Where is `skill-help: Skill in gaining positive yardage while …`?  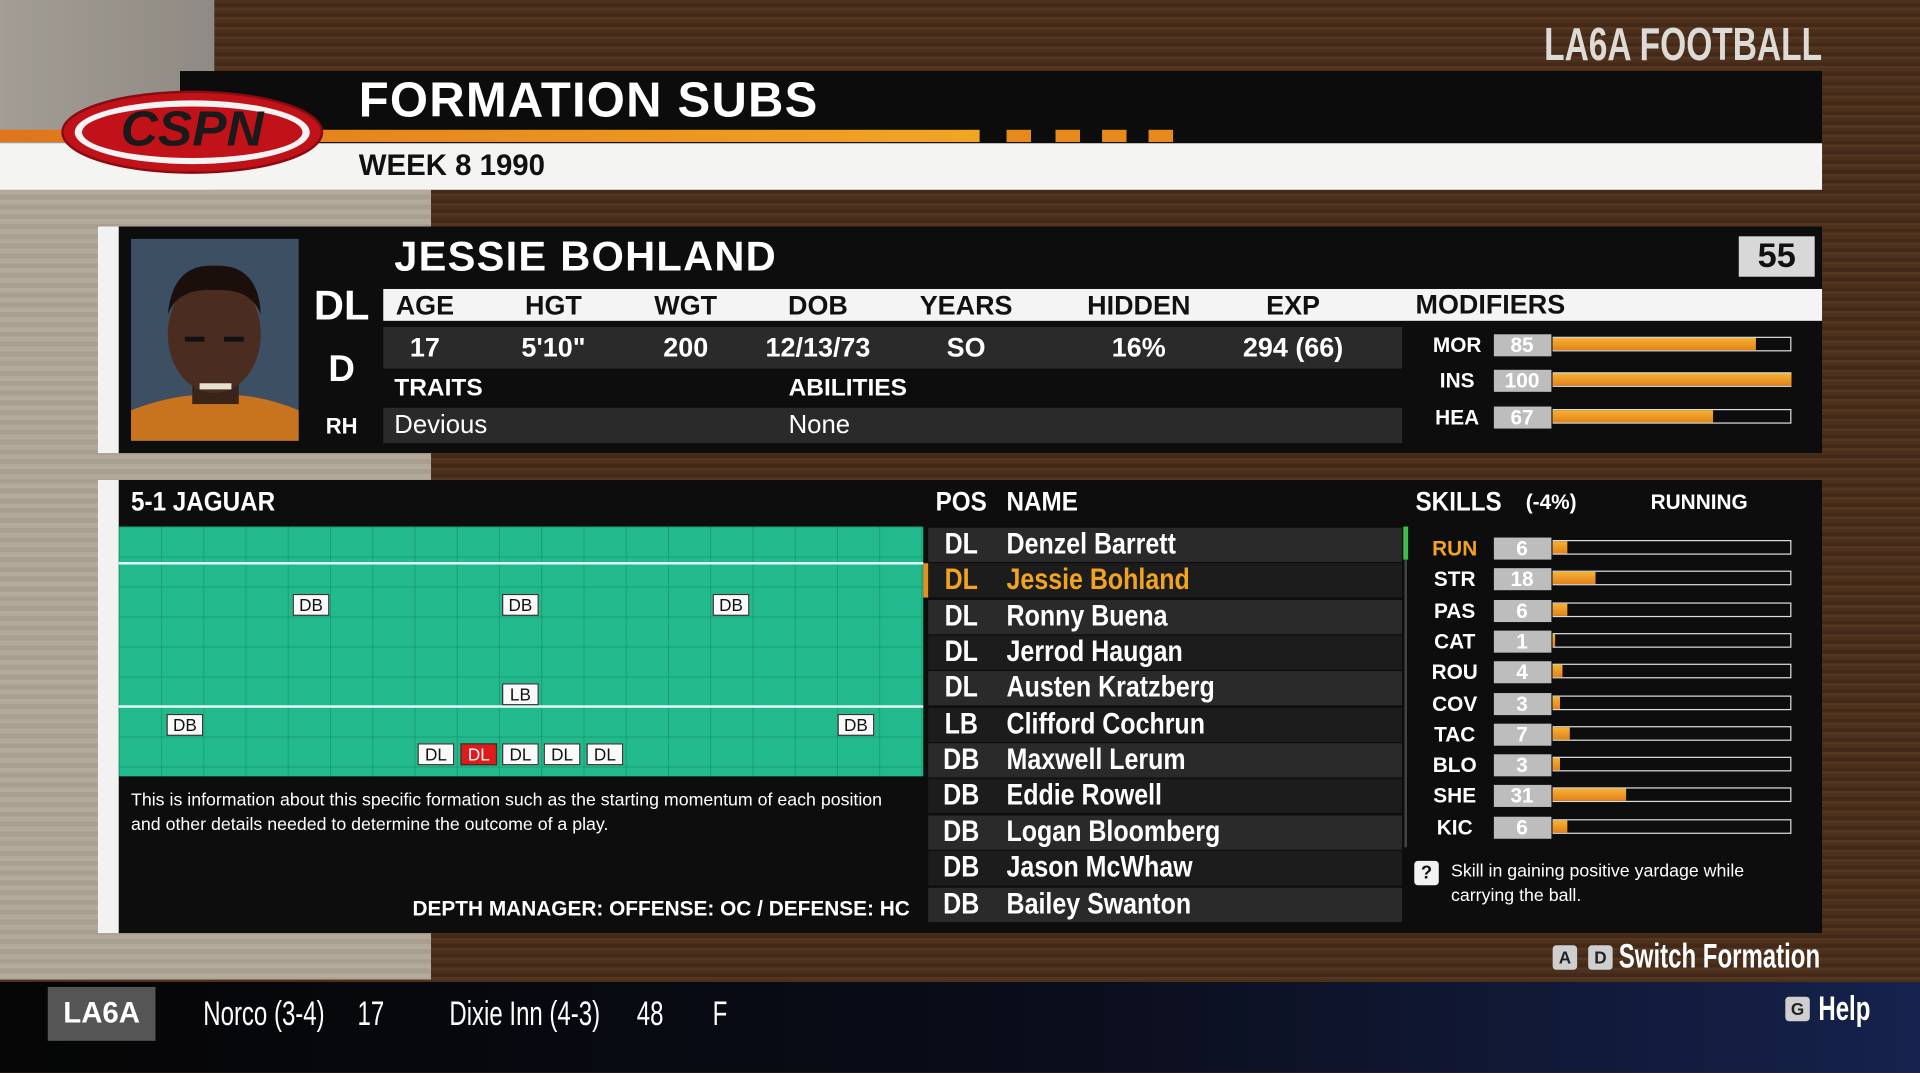
skill-help: Skill in gaining positive yardage while … is located at coordinates (1598, 884).